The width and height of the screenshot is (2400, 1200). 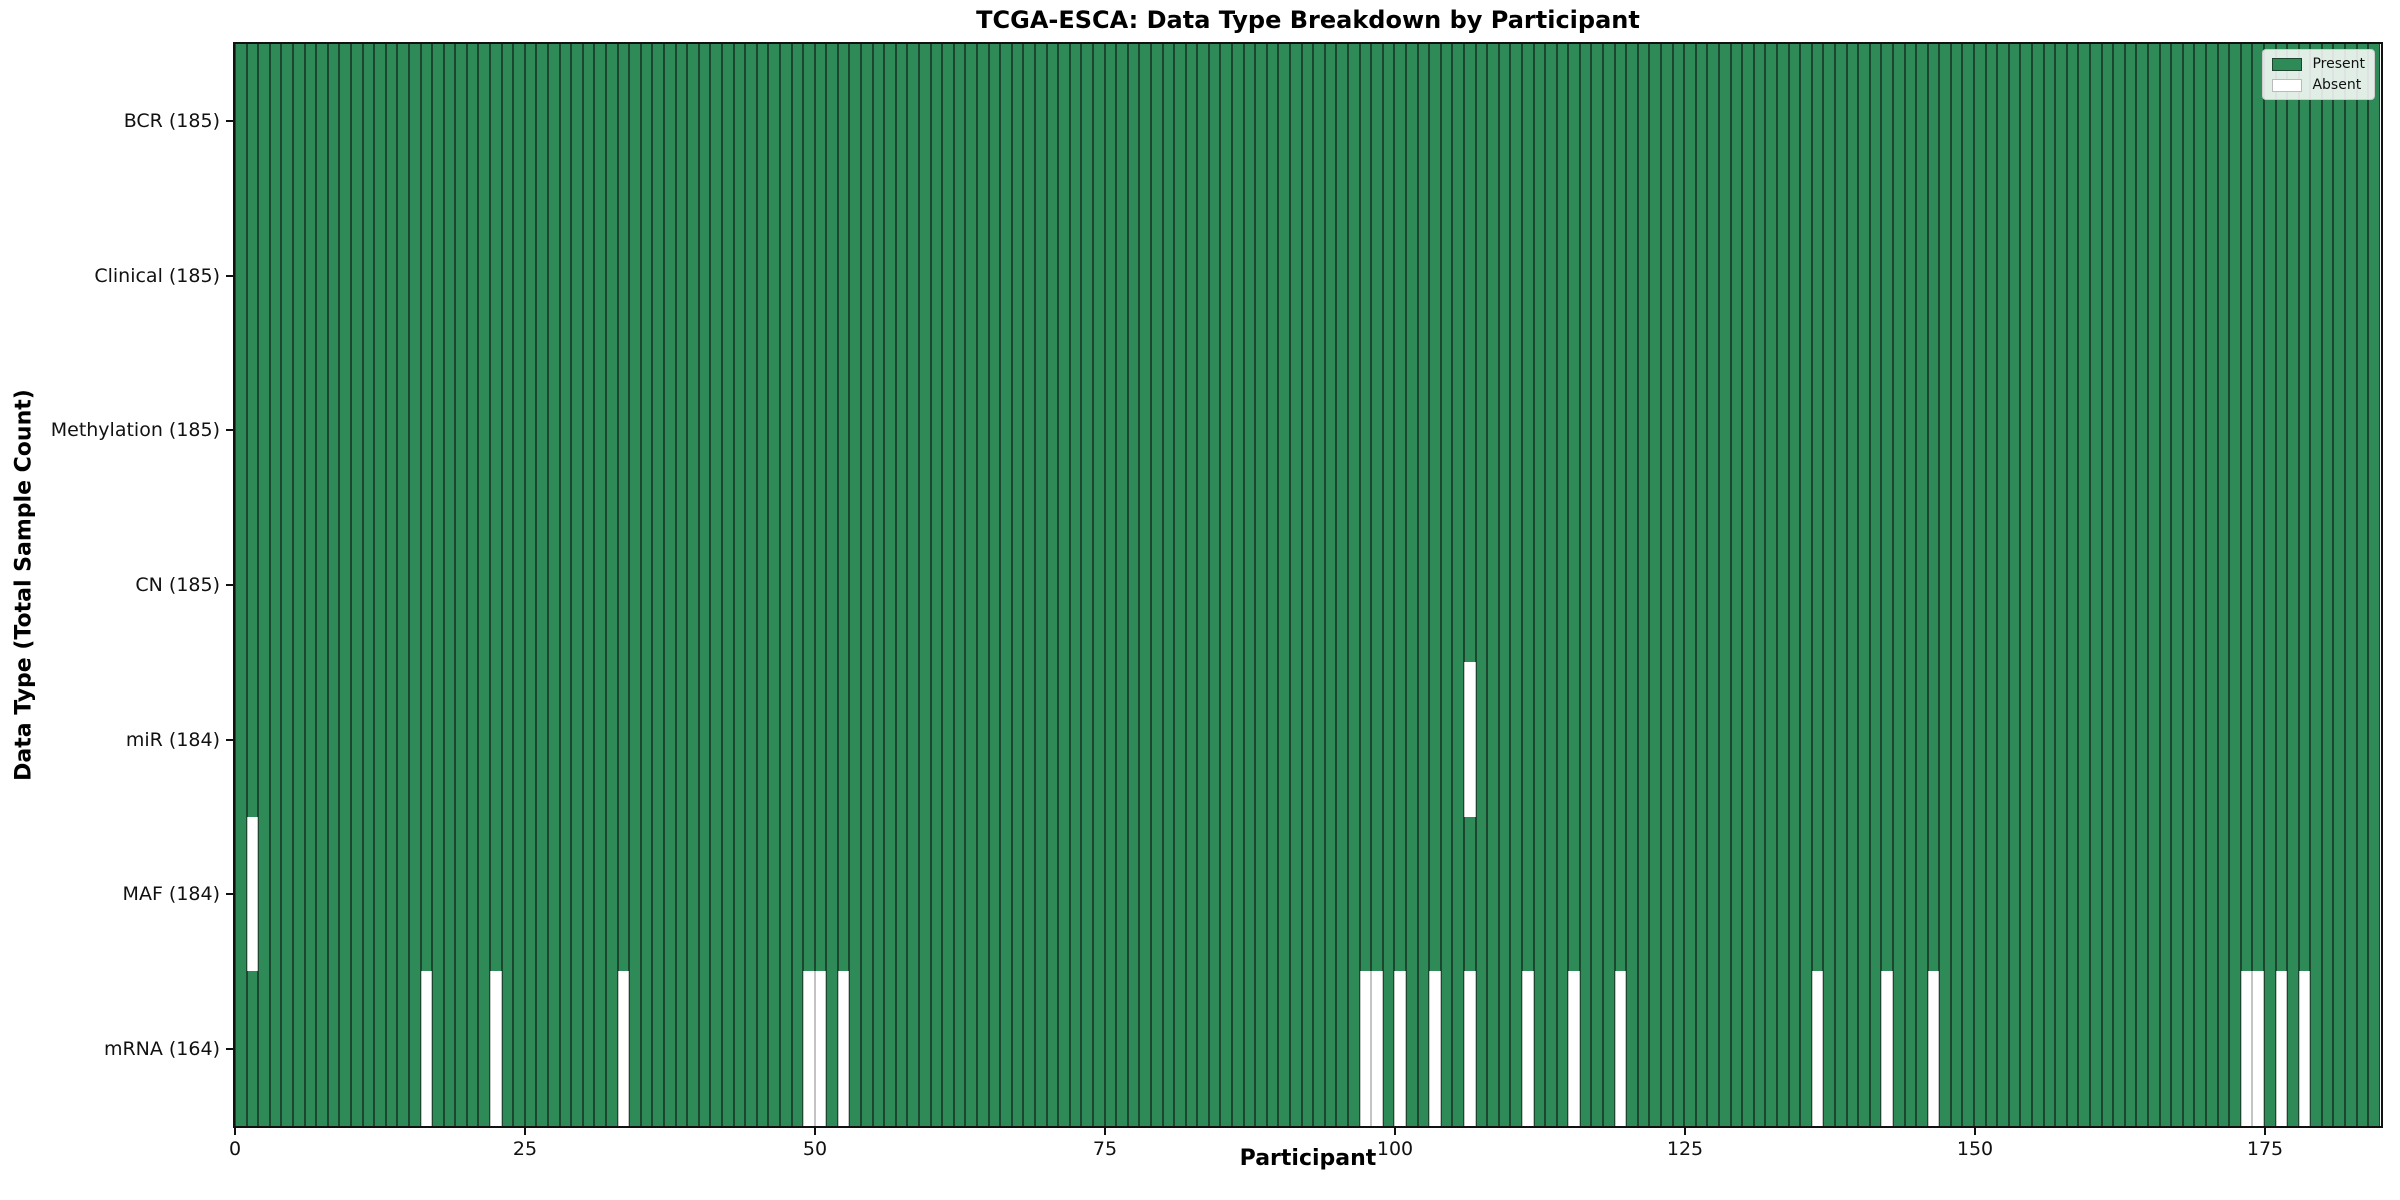 What do you see at coordinates (1395, 1130) in the screenshot?
I see `x-tick-mark` at bounding box center [1395, 1130].